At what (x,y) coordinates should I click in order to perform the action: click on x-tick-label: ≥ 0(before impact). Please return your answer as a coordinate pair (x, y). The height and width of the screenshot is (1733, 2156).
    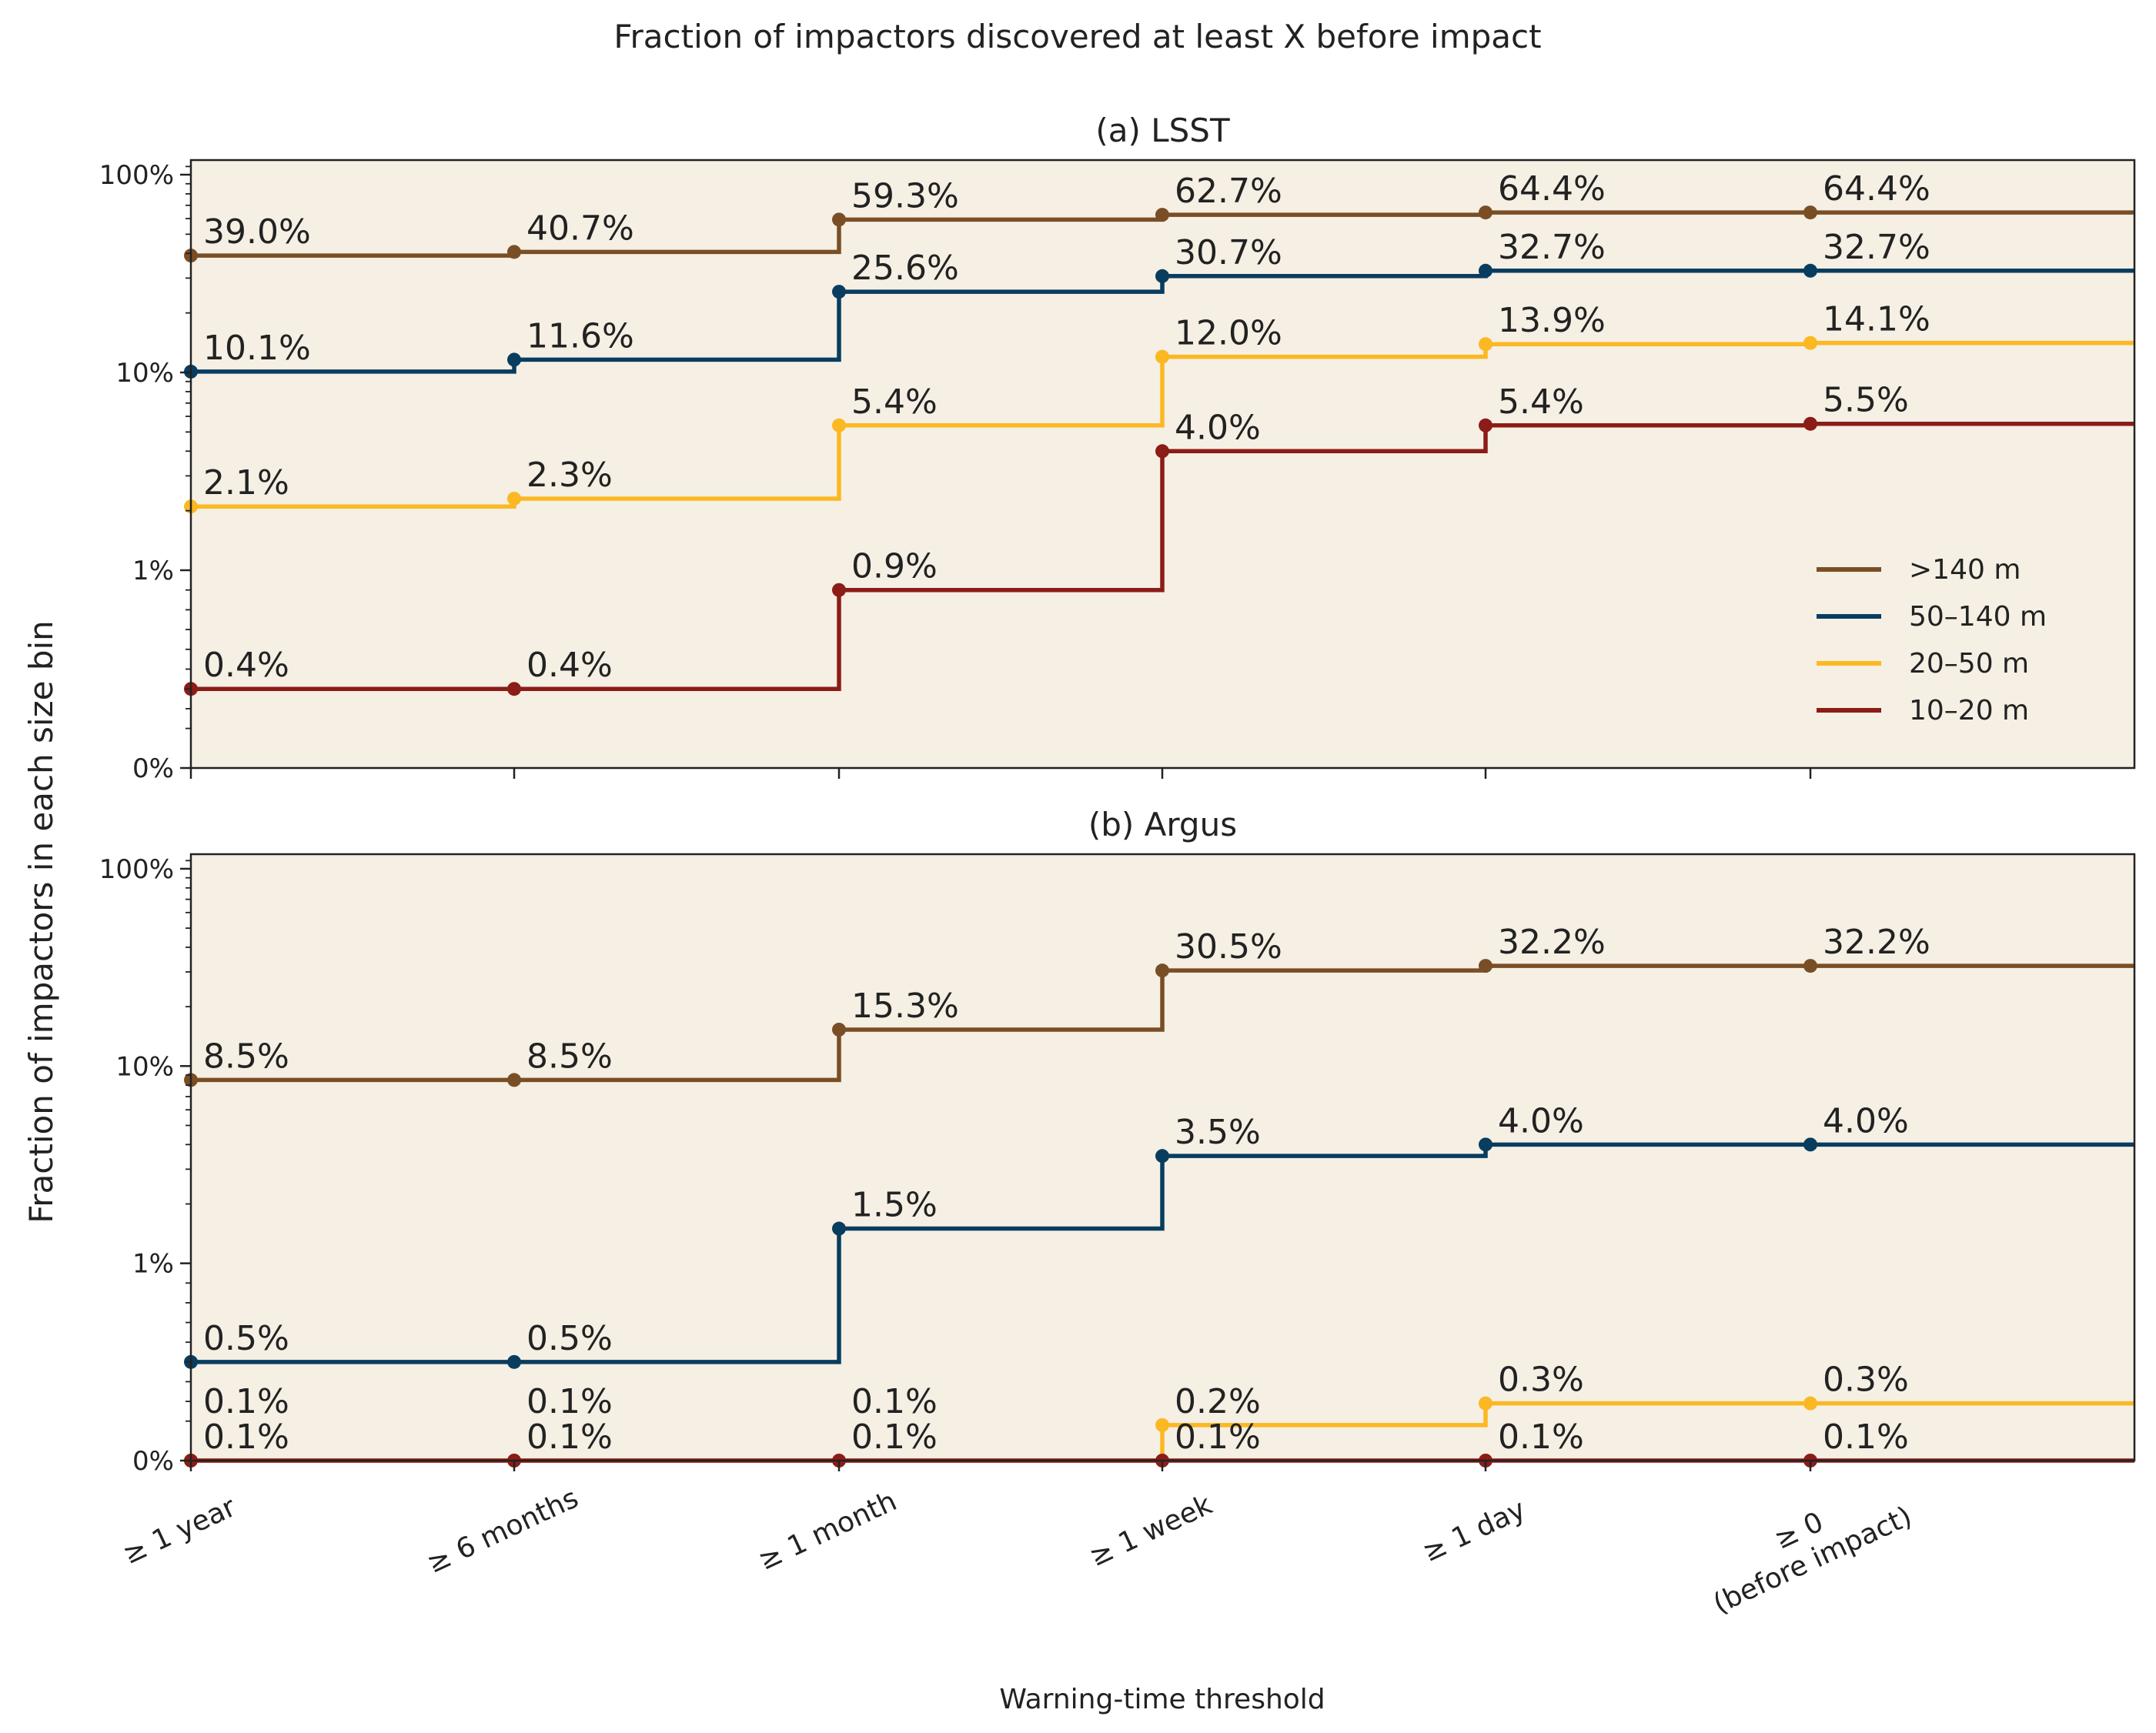
    Looking at the image, I should click on (1806, 1545).